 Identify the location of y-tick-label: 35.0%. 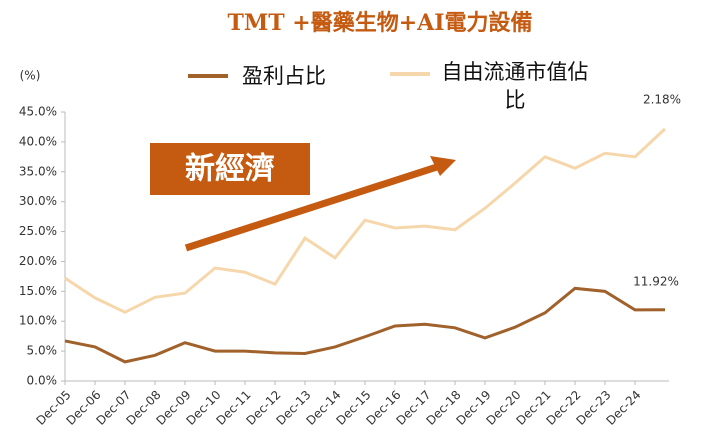
(38, 171).